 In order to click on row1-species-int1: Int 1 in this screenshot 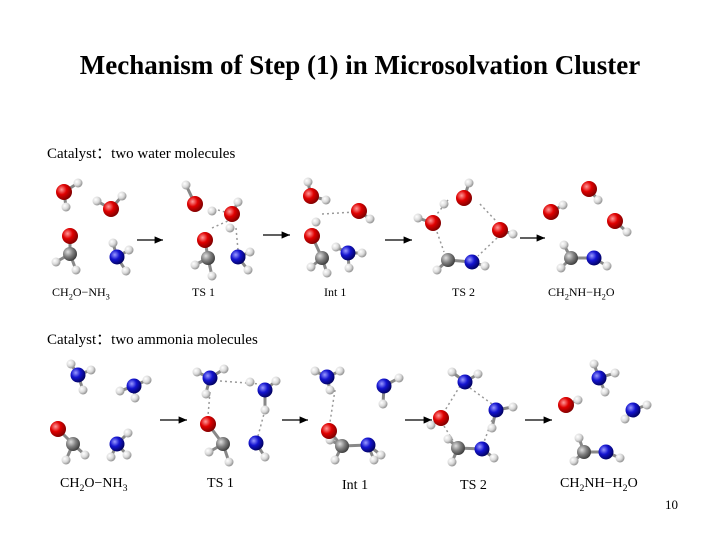, I will do `click(335, 292)`.